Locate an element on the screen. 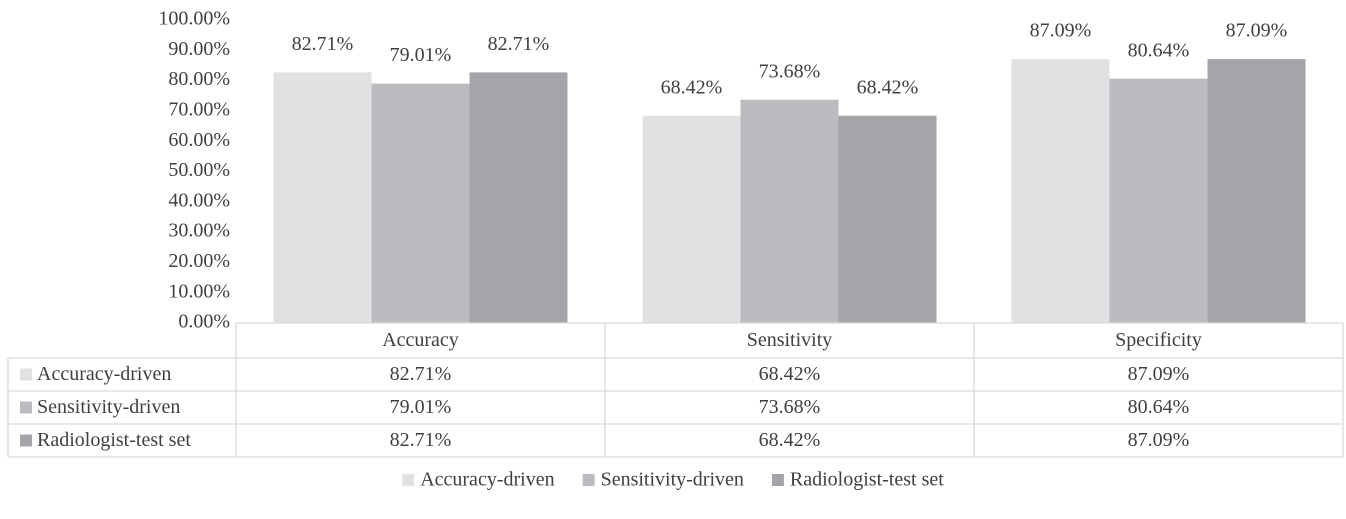 The image size is (1346, 519). y-tick-label: 100.00% is located at coordinates (194, 19).